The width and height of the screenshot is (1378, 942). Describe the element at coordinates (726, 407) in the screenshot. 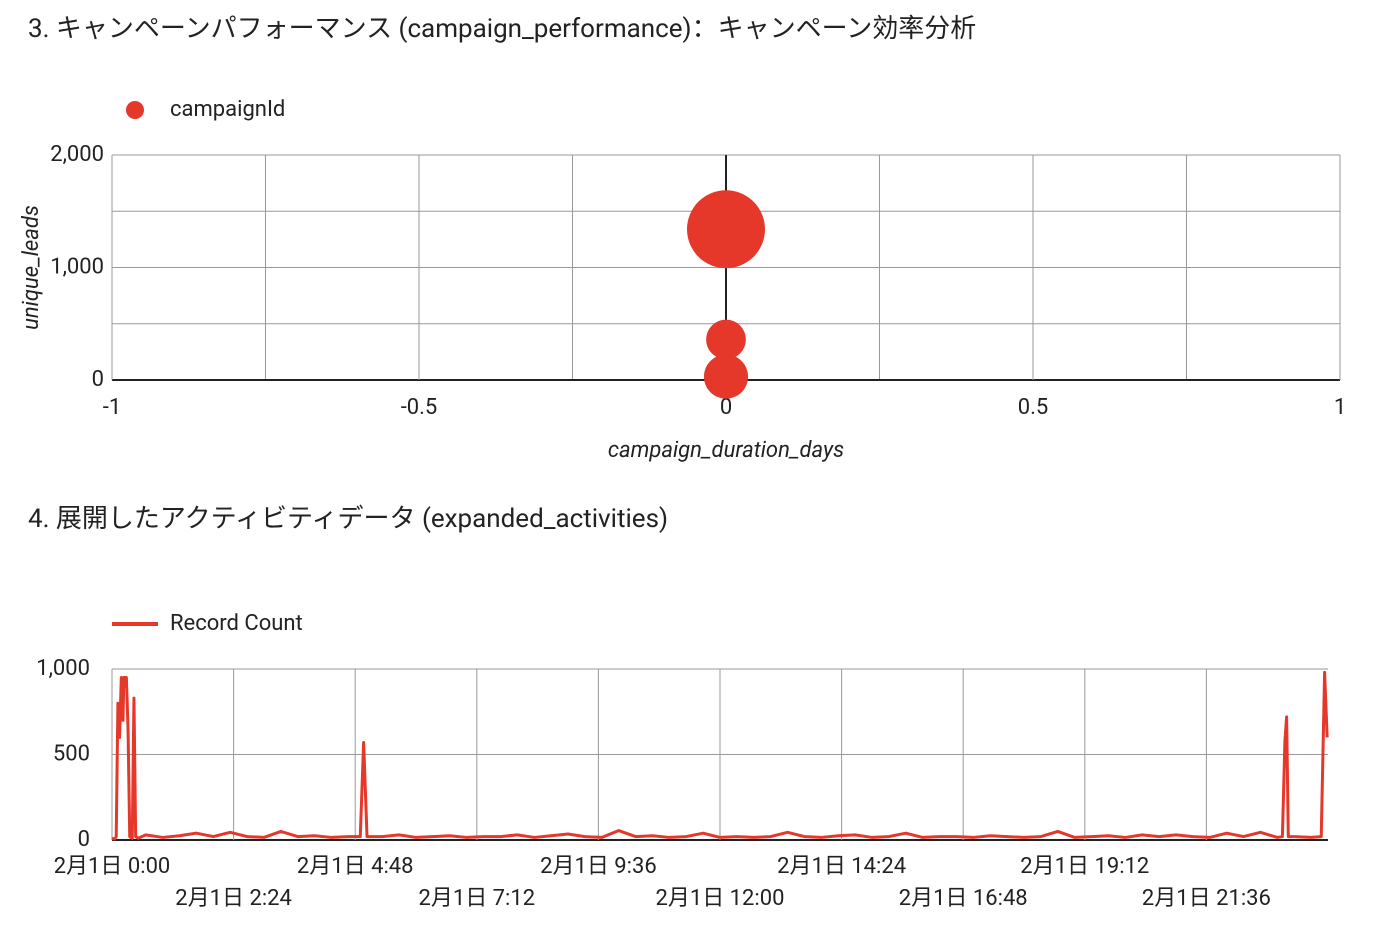

I see `x-tick-label: 0` at that location.